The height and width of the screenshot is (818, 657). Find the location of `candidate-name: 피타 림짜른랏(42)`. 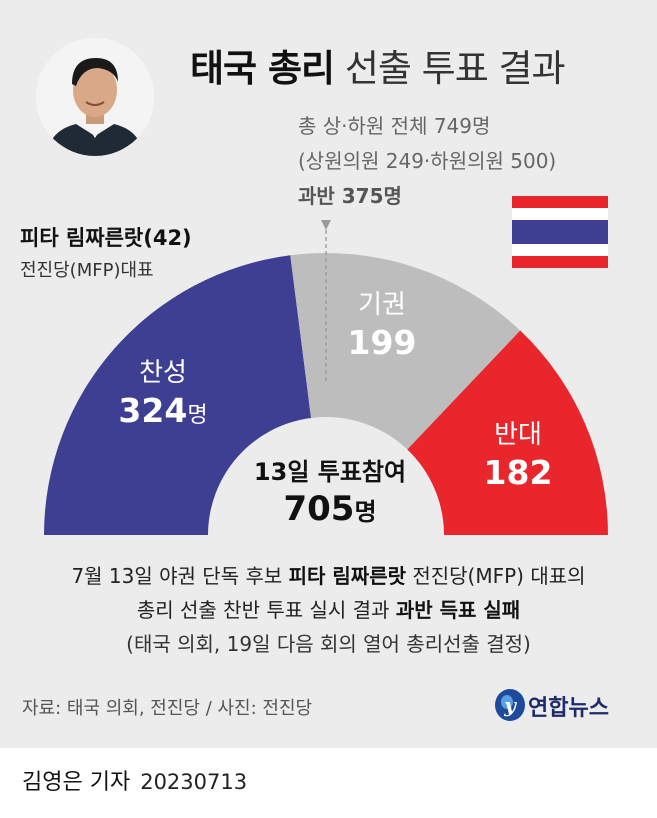

candidate-name: 피타 림짜른랏(42) is located at coordinates (106, 238).